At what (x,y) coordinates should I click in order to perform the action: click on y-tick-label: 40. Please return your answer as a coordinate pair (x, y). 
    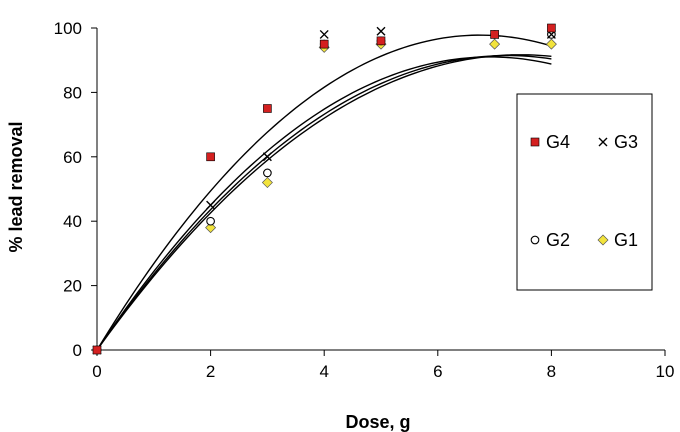
    Looking at the image, I should click on (72, 221).